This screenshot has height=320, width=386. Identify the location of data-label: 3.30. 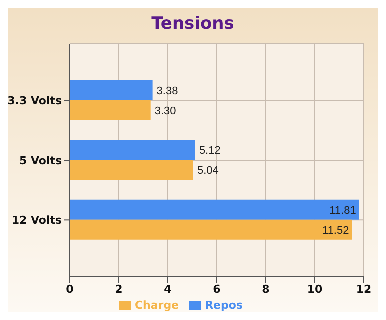
(165, 112).